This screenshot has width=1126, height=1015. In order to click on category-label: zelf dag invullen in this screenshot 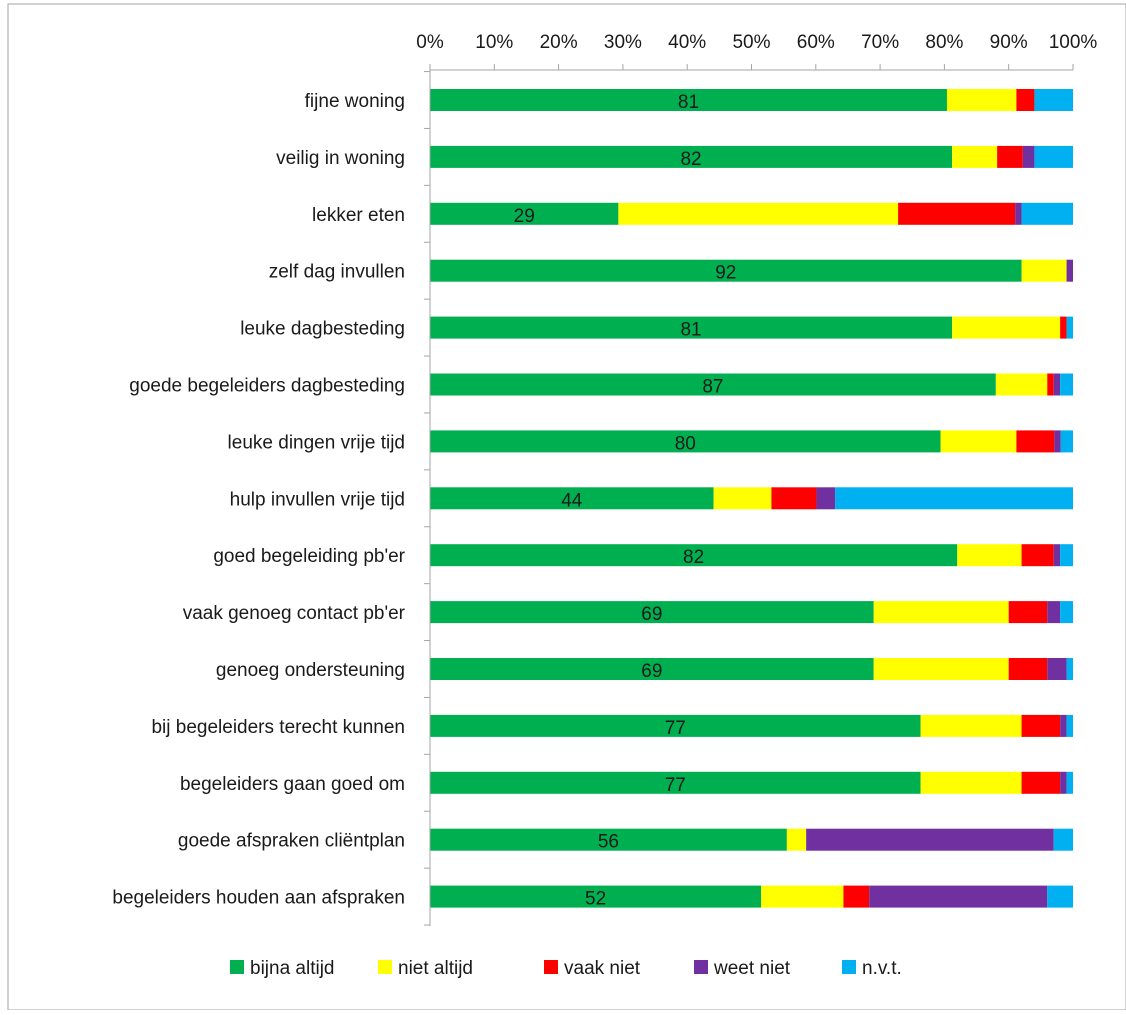, I will do `click(337, 272)`.